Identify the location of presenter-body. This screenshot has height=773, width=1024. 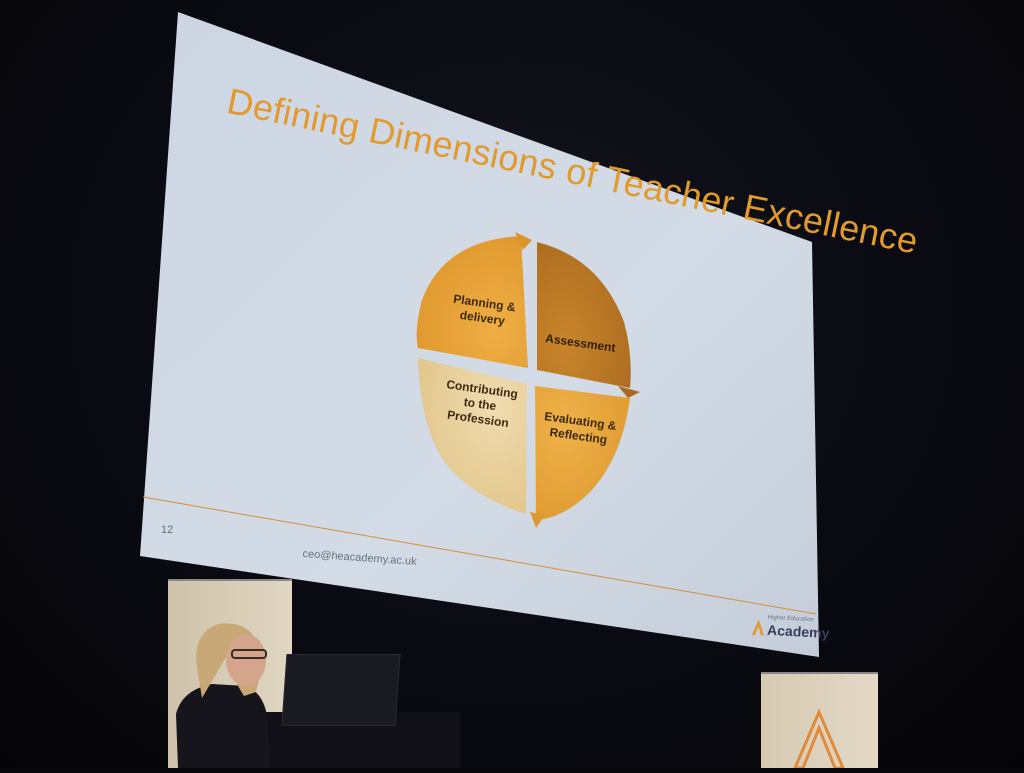
(223, 726).